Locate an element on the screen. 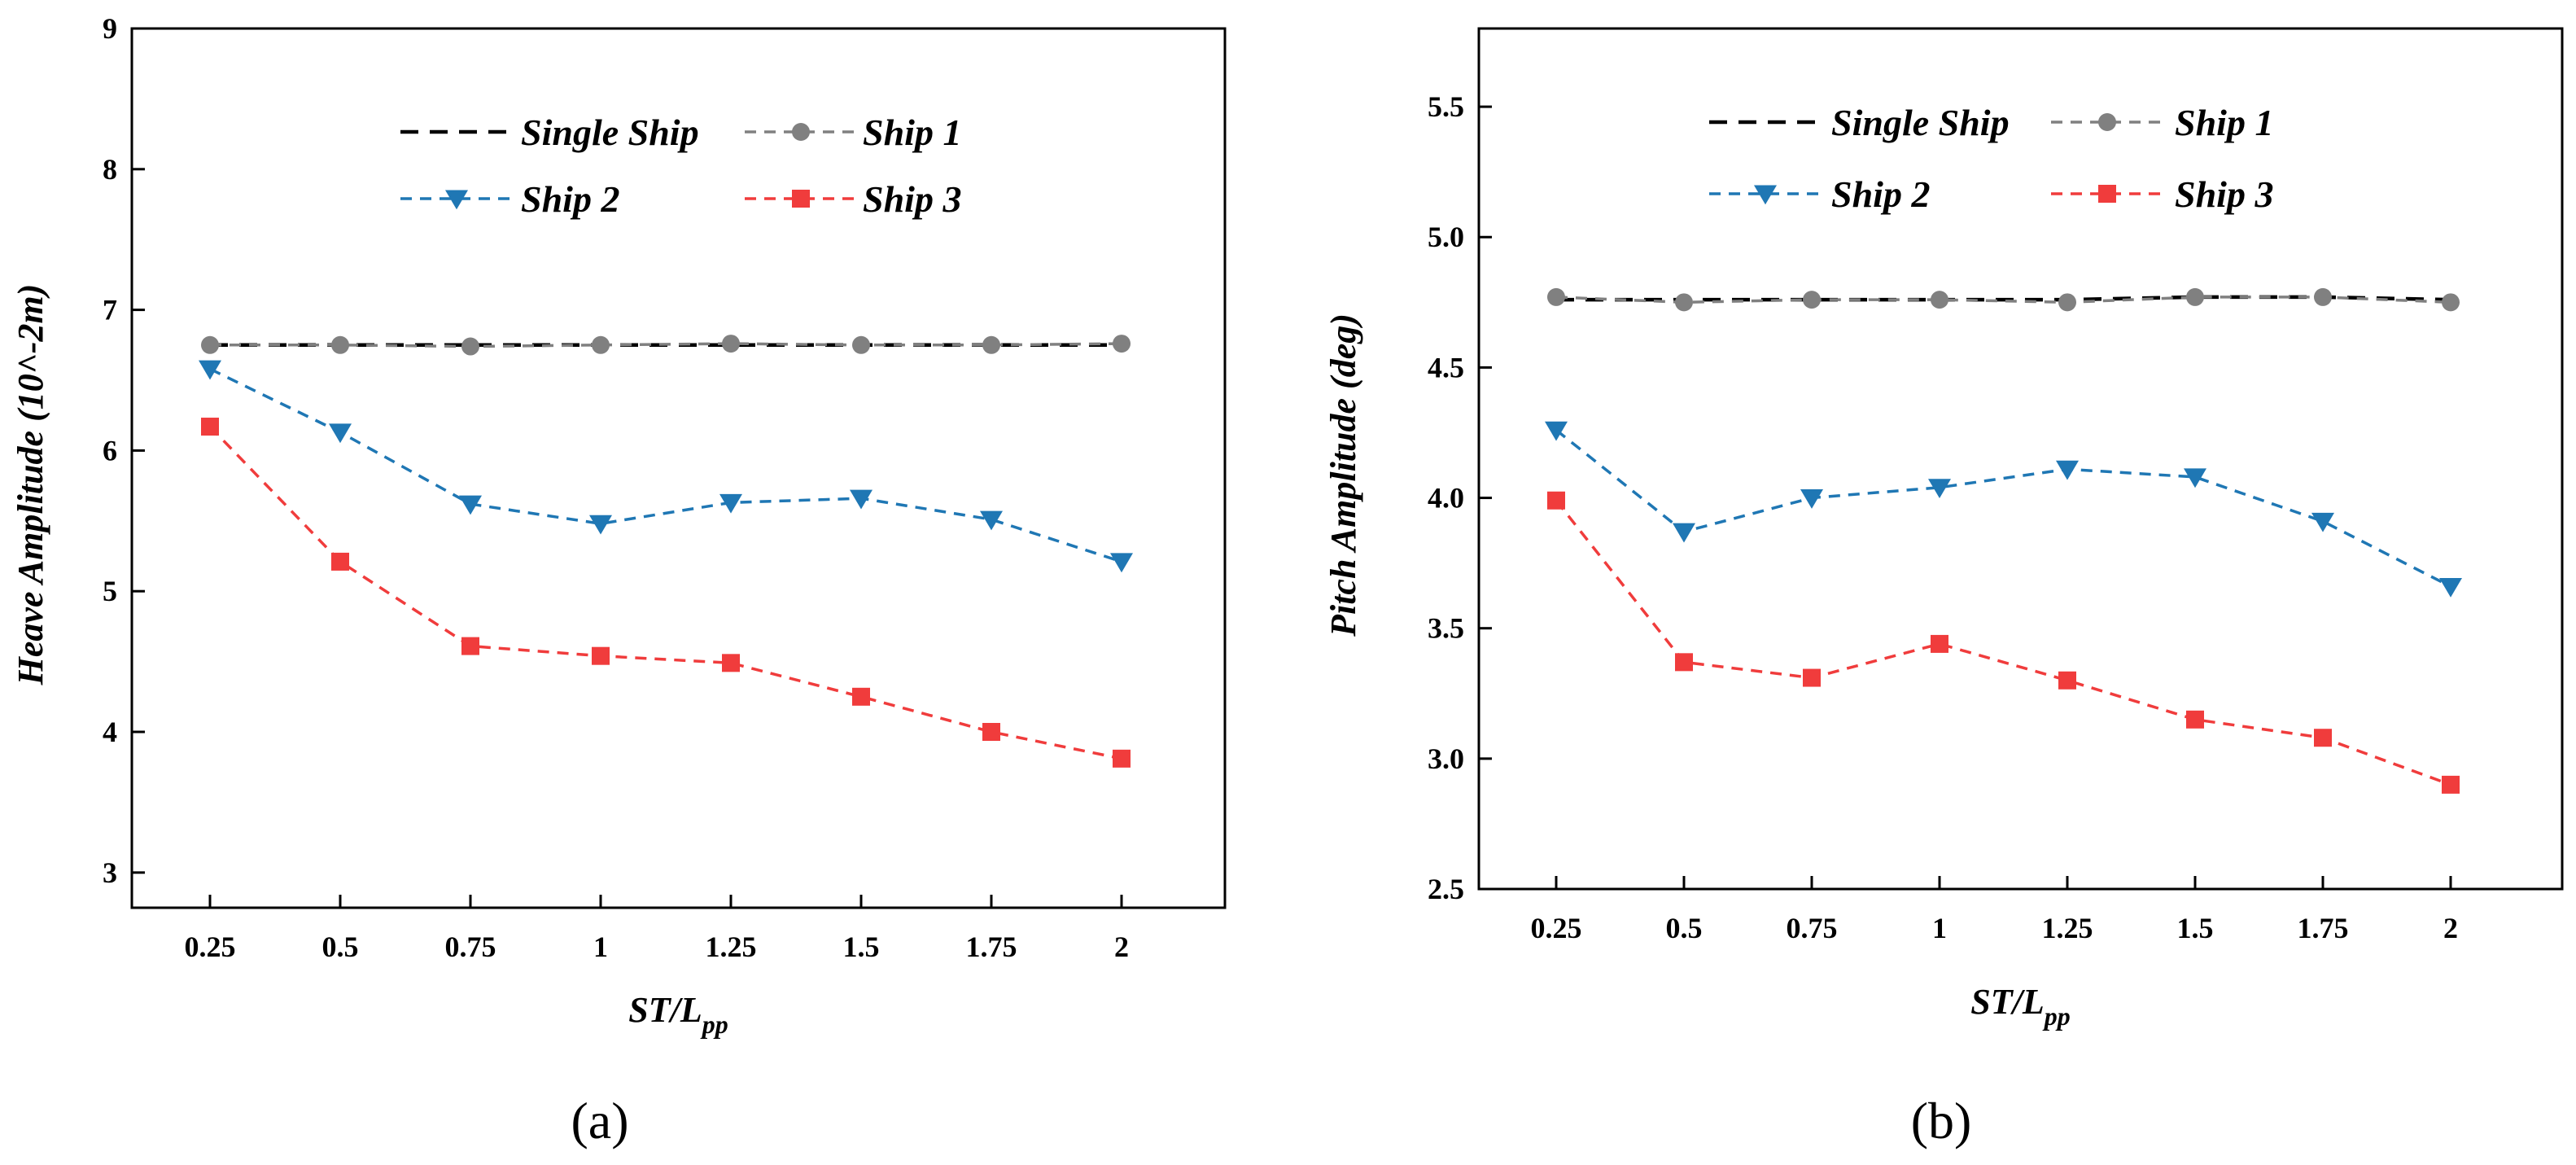 This screenshot has height=1165, width=2576. y-tick-label: 2.5 is located at coordinates (1446, 889).